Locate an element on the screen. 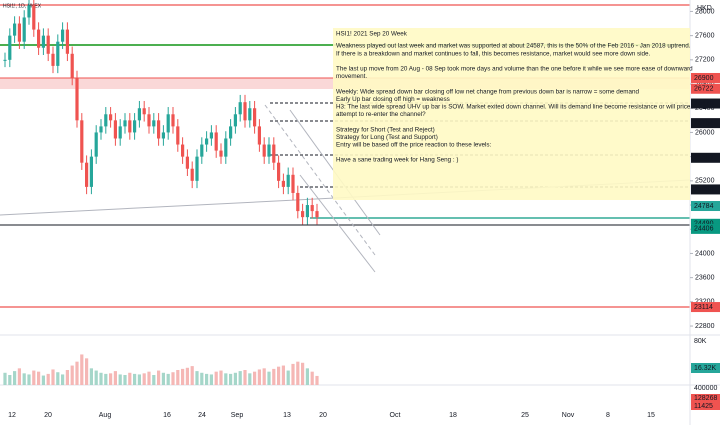 This screenshot has width=720, height=425. x-tick-label: 8 is located at coordinates (608, 415).